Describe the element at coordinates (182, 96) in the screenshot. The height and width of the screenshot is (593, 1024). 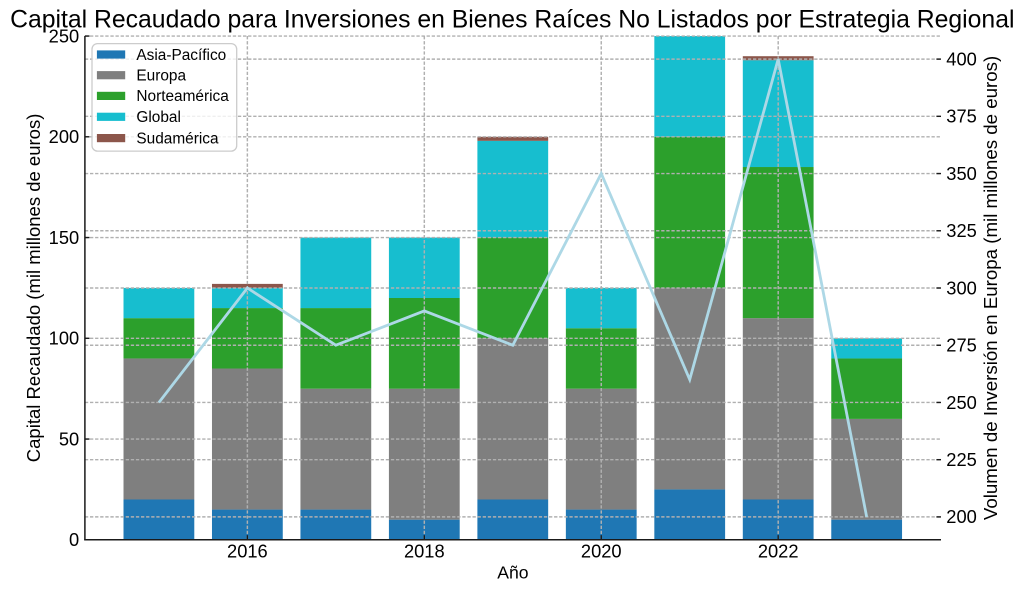
I see `svg-text: Norteamérica` at that location.